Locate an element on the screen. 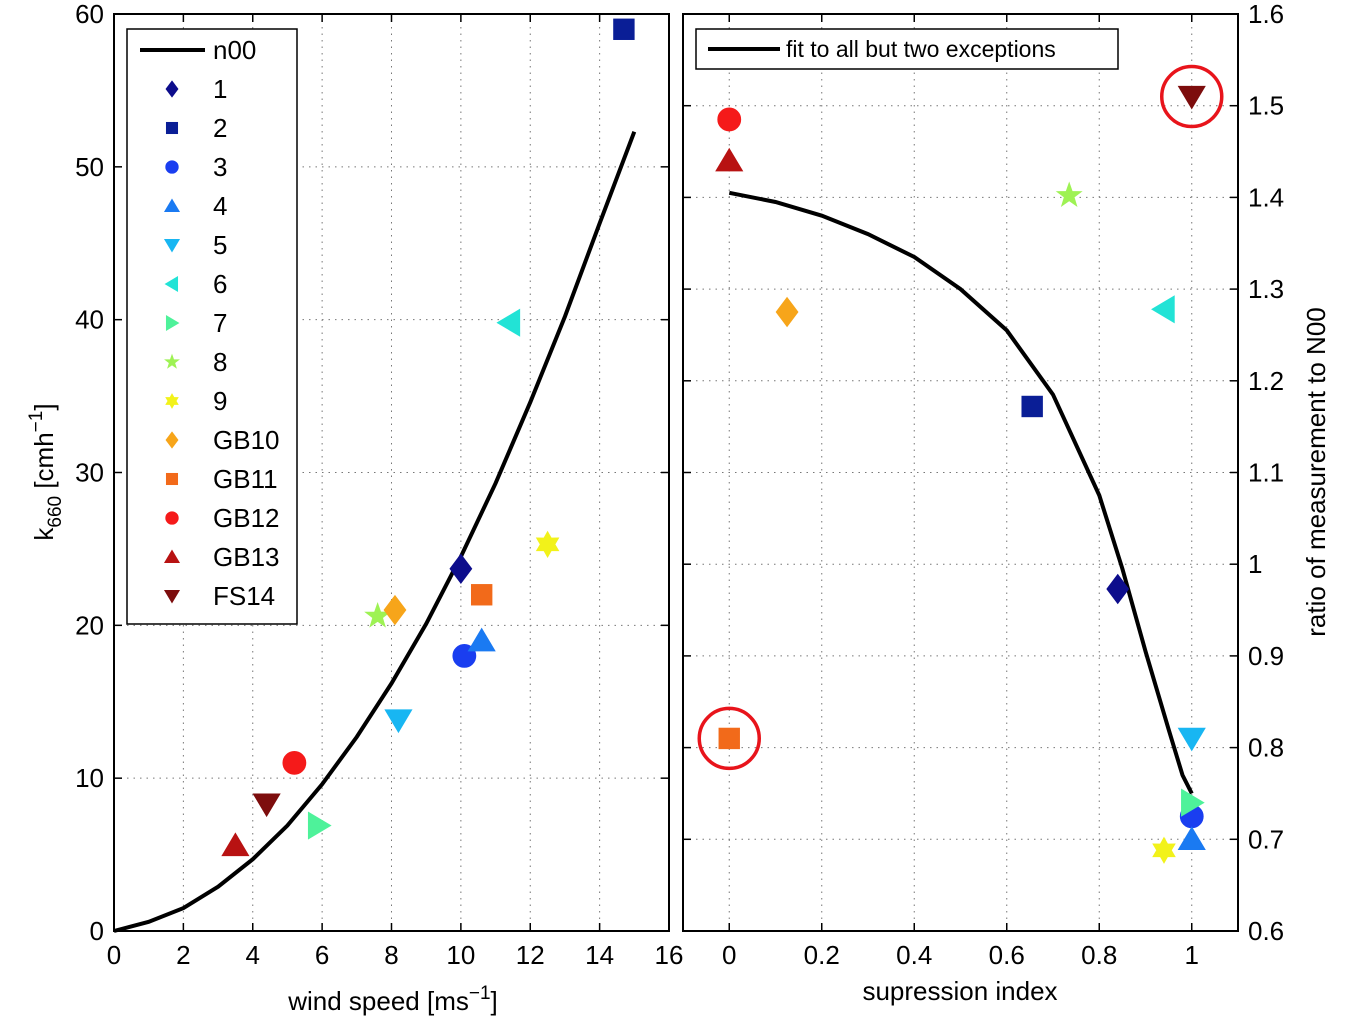 The height and width of the screenshot is (1017, 1355). x-tick-label: 14 is located at coordinates (599, 955).